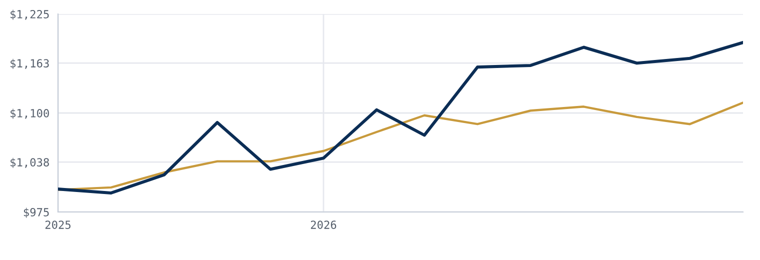  What do you see at coordinates (36, 213) in the screenshot?
I see `y-tick-label: $975` at bounding box center [36, 213].